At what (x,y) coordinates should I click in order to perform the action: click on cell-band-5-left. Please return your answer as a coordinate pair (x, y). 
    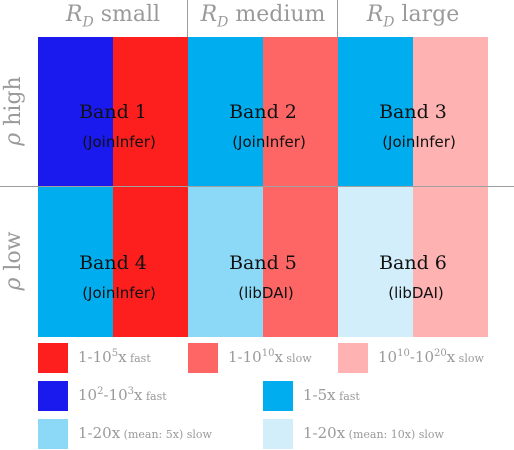
    Looking at the image, I should click on (225, 262).